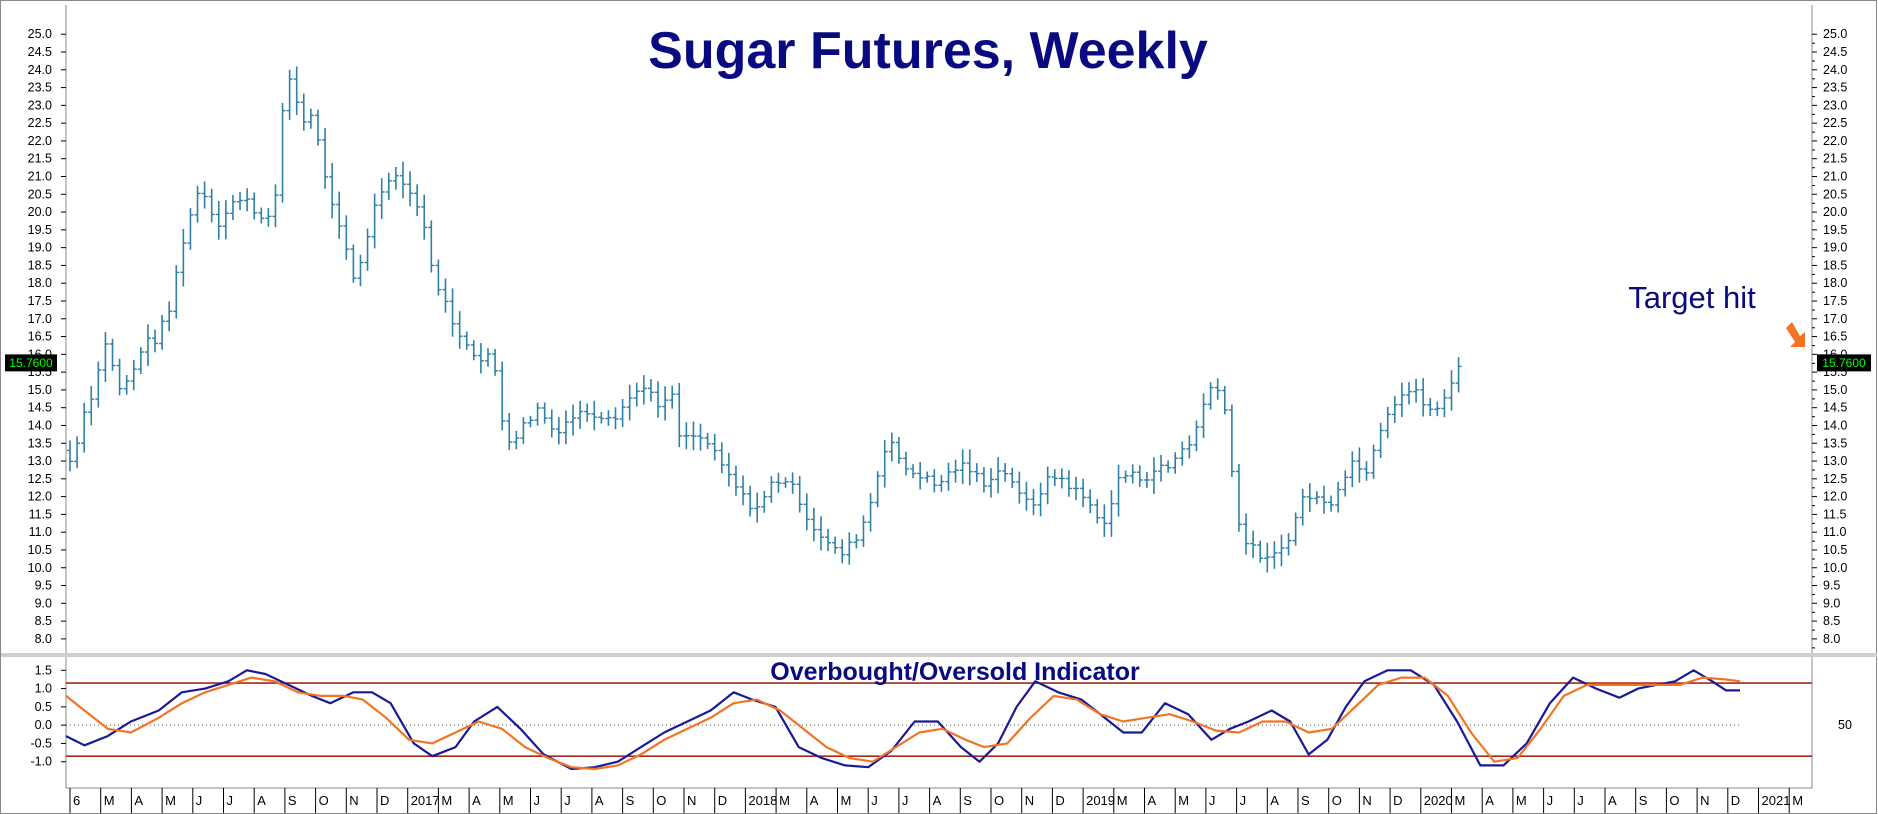  What do you see at coordinates (40, 141) in the screenshot?
I see `price-y-tick-label: 22.0` at bounding box center [40, 141].